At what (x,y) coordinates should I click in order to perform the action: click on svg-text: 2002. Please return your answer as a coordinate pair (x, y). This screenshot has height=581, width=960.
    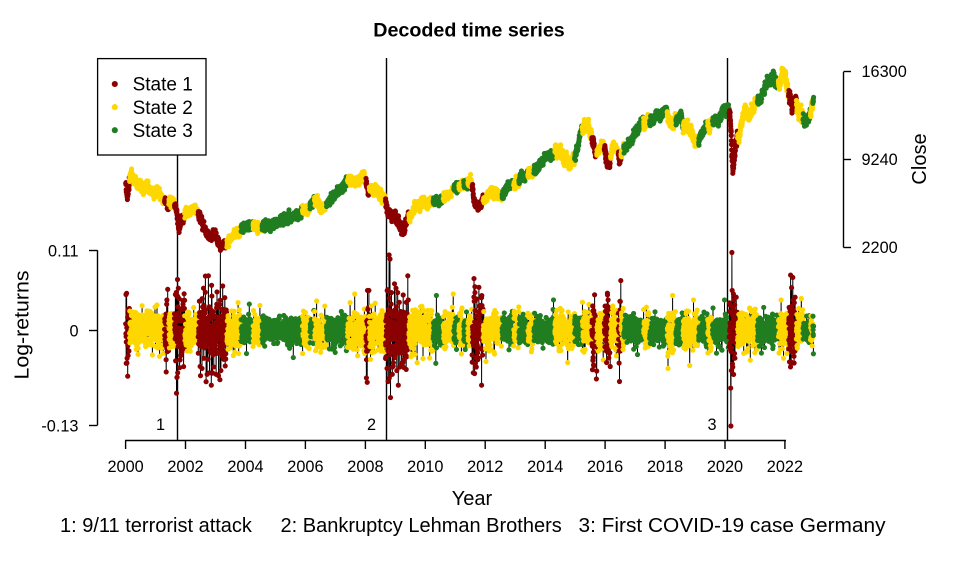
    Looking at the image, I should click on (185, 467).